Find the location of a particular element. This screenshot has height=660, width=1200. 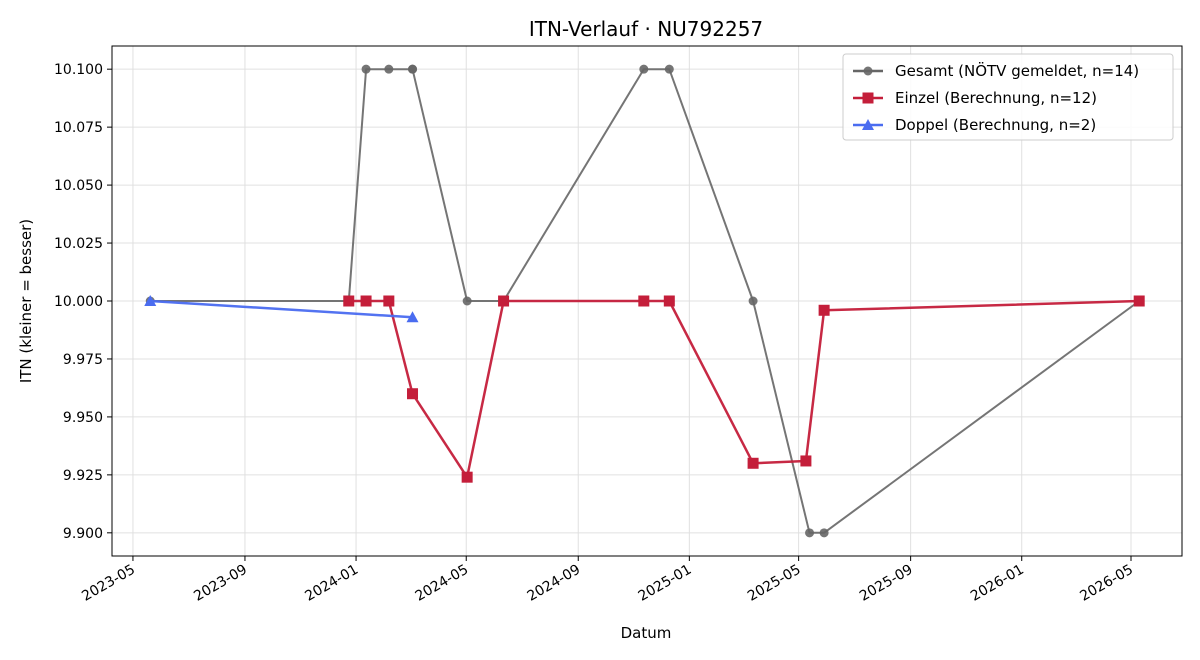

x-tick-label: 2026-05 is located at coordinates (1106, 583).